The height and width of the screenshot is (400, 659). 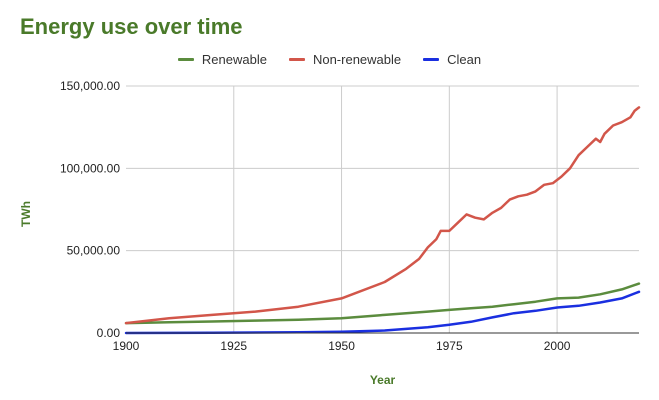 What do you see at coordinates (357, 59) in the screenshot?
I see `legend-label-non-renewable: Non-renewable` at bounding box center [357, 59].